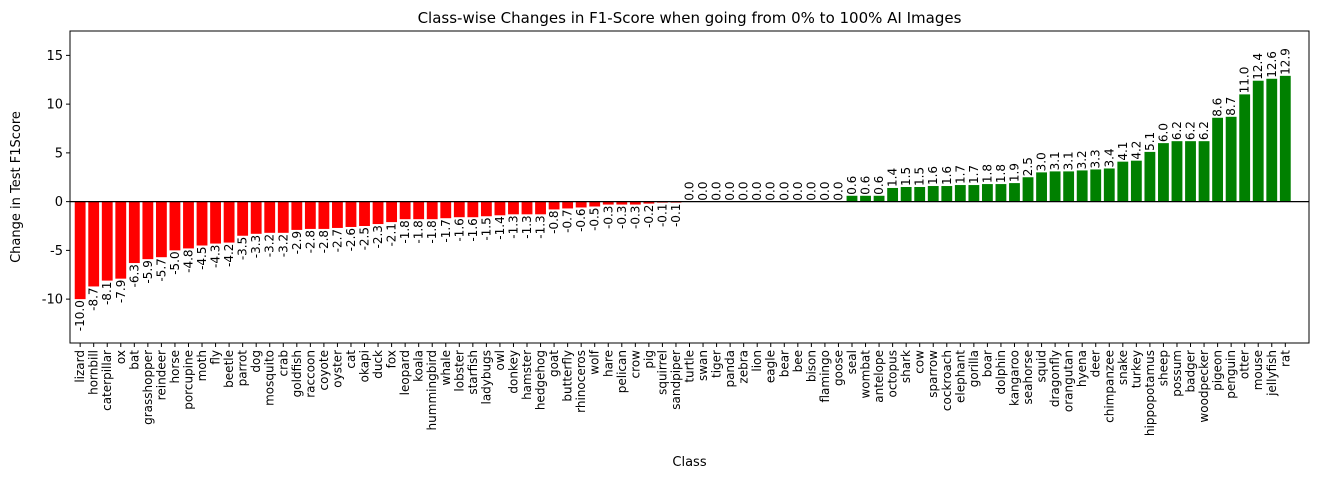 Image resolution: width=1318 pixels, height=479 pixels. What do you see at coordinates (283, 245) in the screenshot?
I see `value-label-crab: -3.2` at bounding box center [283, 245].